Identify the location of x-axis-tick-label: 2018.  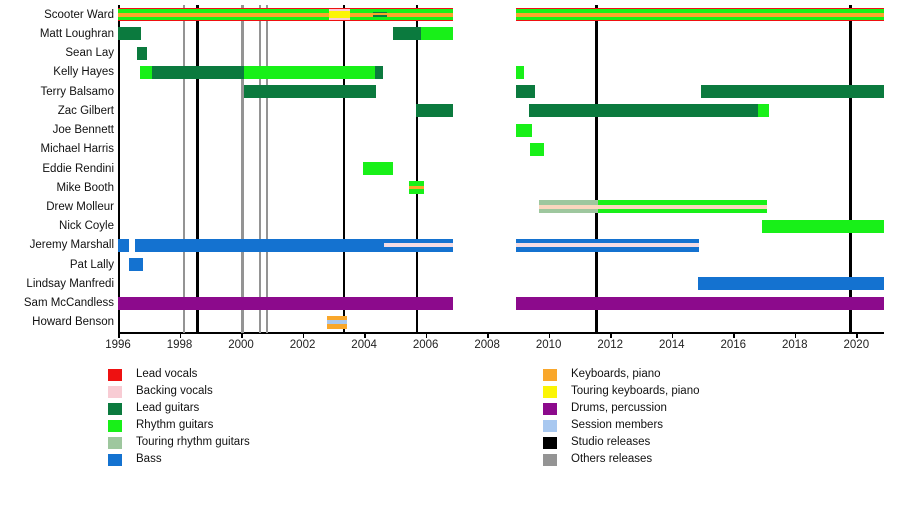
(794, 345).